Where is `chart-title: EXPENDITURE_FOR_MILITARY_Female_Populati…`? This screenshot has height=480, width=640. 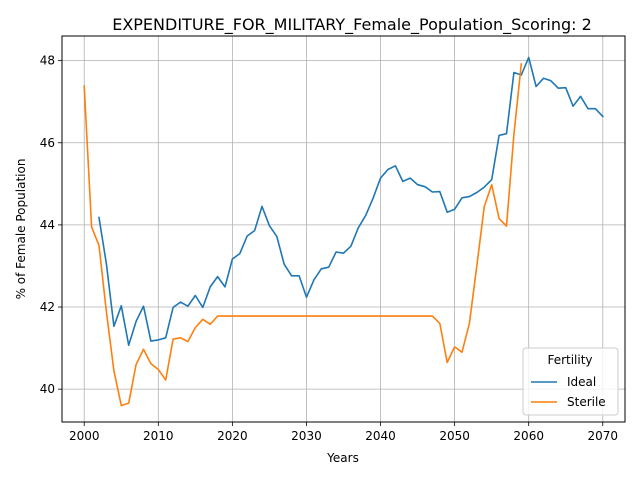
chart-title: EXPENDITURE_FOR_MILITARY_Female_Populati… is located at coordinates (352, 25).